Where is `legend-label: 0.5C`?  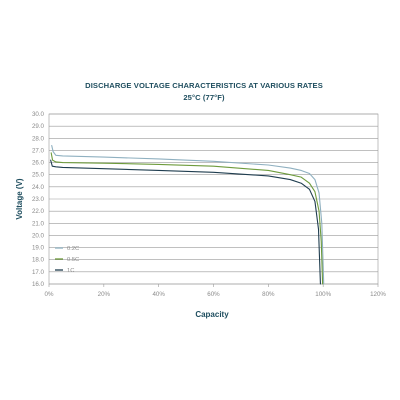
legend-label: 0.5C is located at coordinates (73, 260).